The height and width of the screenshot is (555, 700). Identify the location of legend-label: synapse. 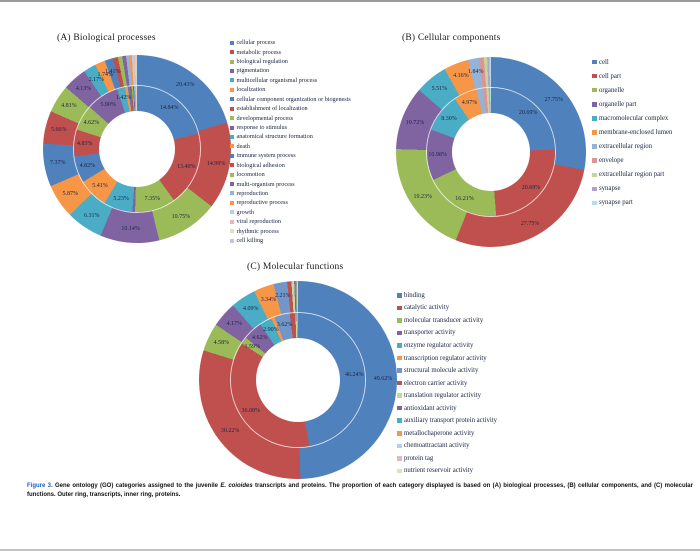
(610, 189).